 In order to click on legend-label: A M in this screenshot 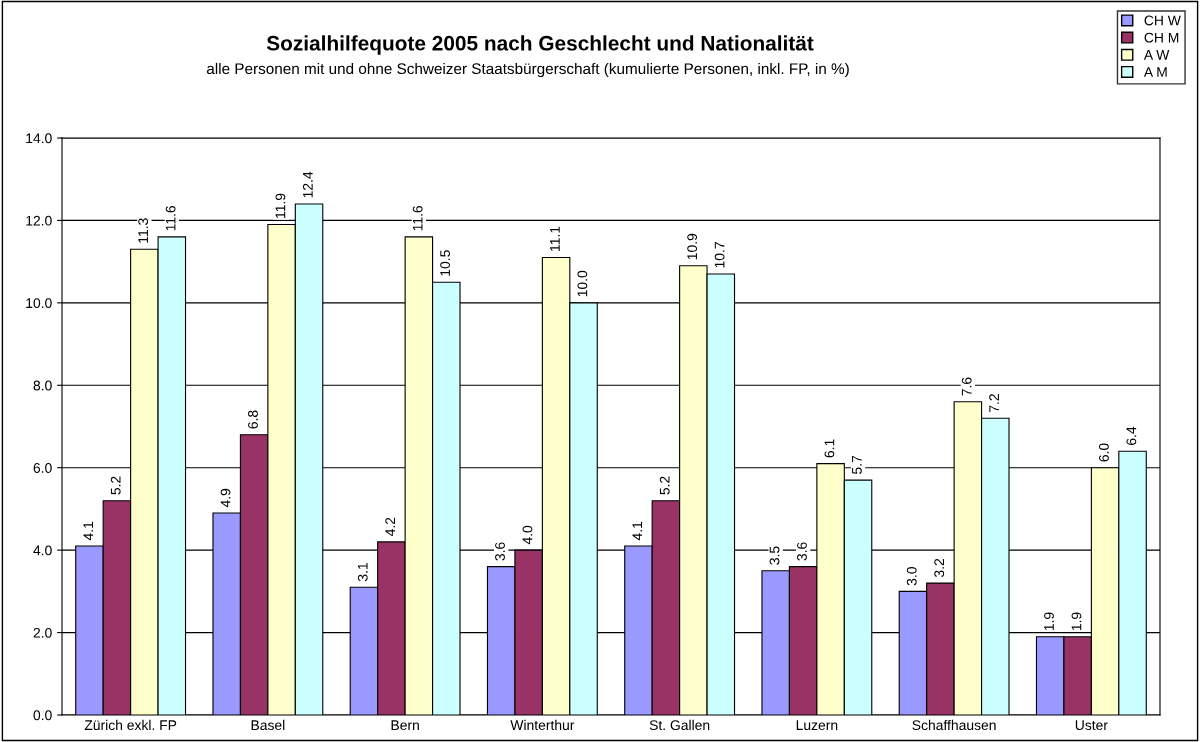, I will do `click(1155, 72)`.